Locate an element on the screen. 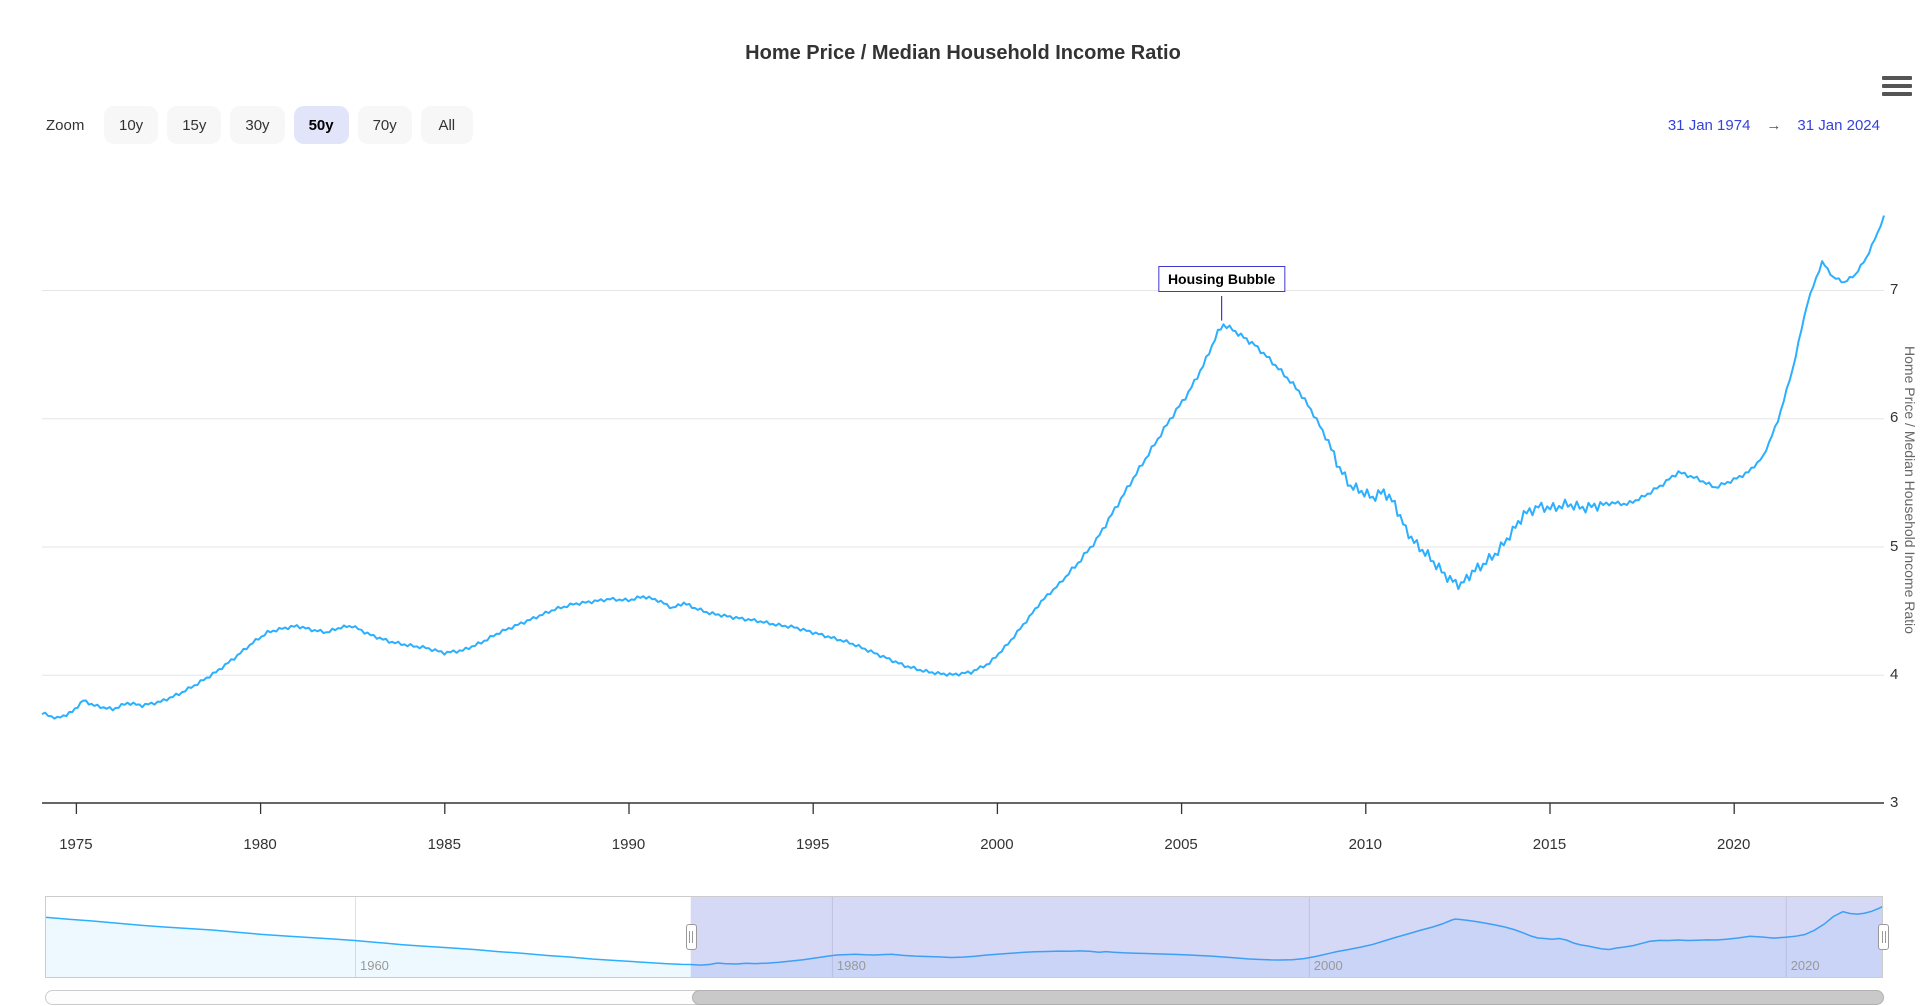 This screenshot has width=1926, height=1006. navigator-axis-label: 1960 is located at coordinates (374, 965).